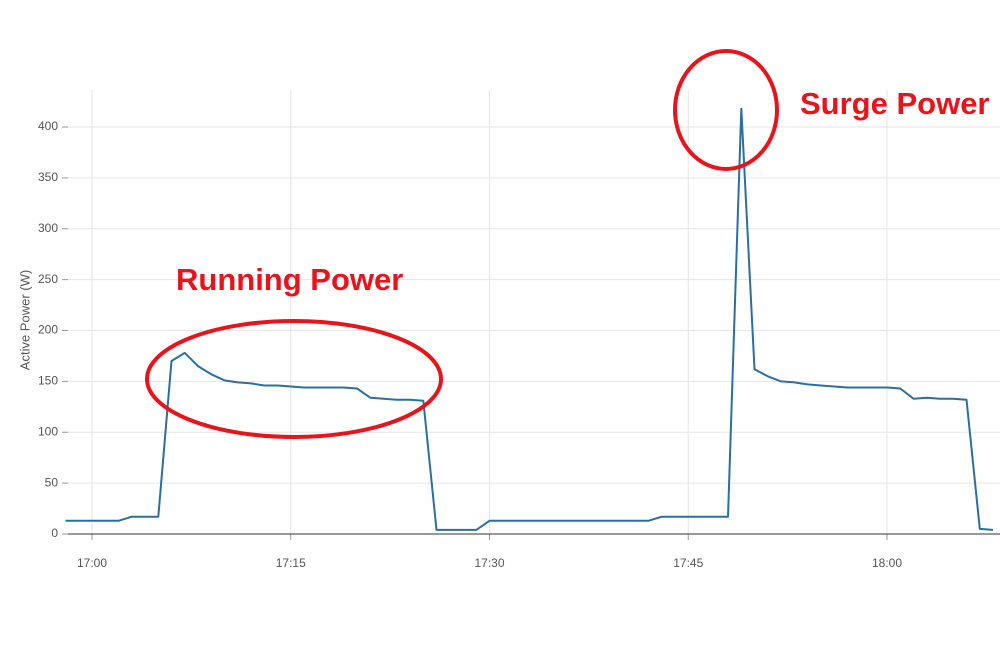 This screenshot has width=1000, height=650. What do you see at coordinates (489, 563) in the screenshot?
I see `x-tick-label: 17:30` at bounding box center [489, 563].